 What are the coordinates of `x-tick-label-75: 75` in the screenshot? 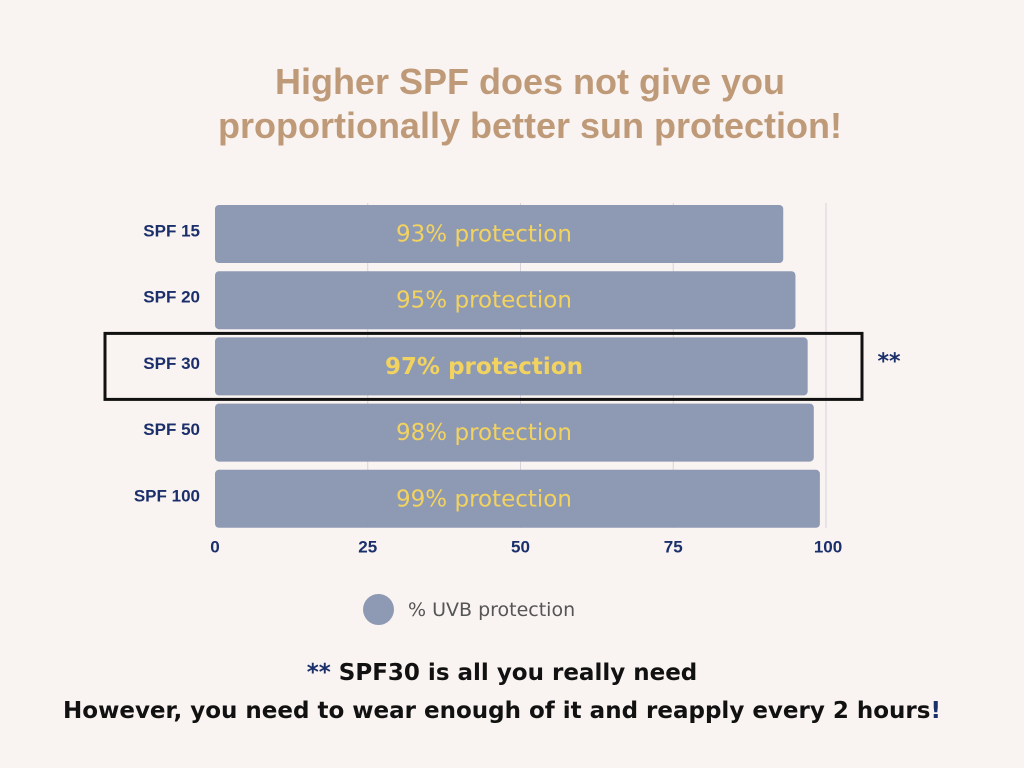 It's located at (673, 546).